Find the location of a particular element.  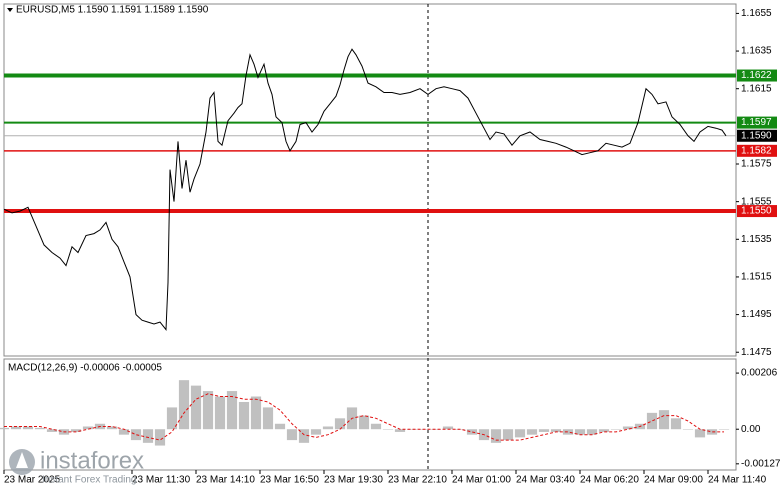

x-tick-label: 24 Mar 06:20 is located at coordinates (609, 480).